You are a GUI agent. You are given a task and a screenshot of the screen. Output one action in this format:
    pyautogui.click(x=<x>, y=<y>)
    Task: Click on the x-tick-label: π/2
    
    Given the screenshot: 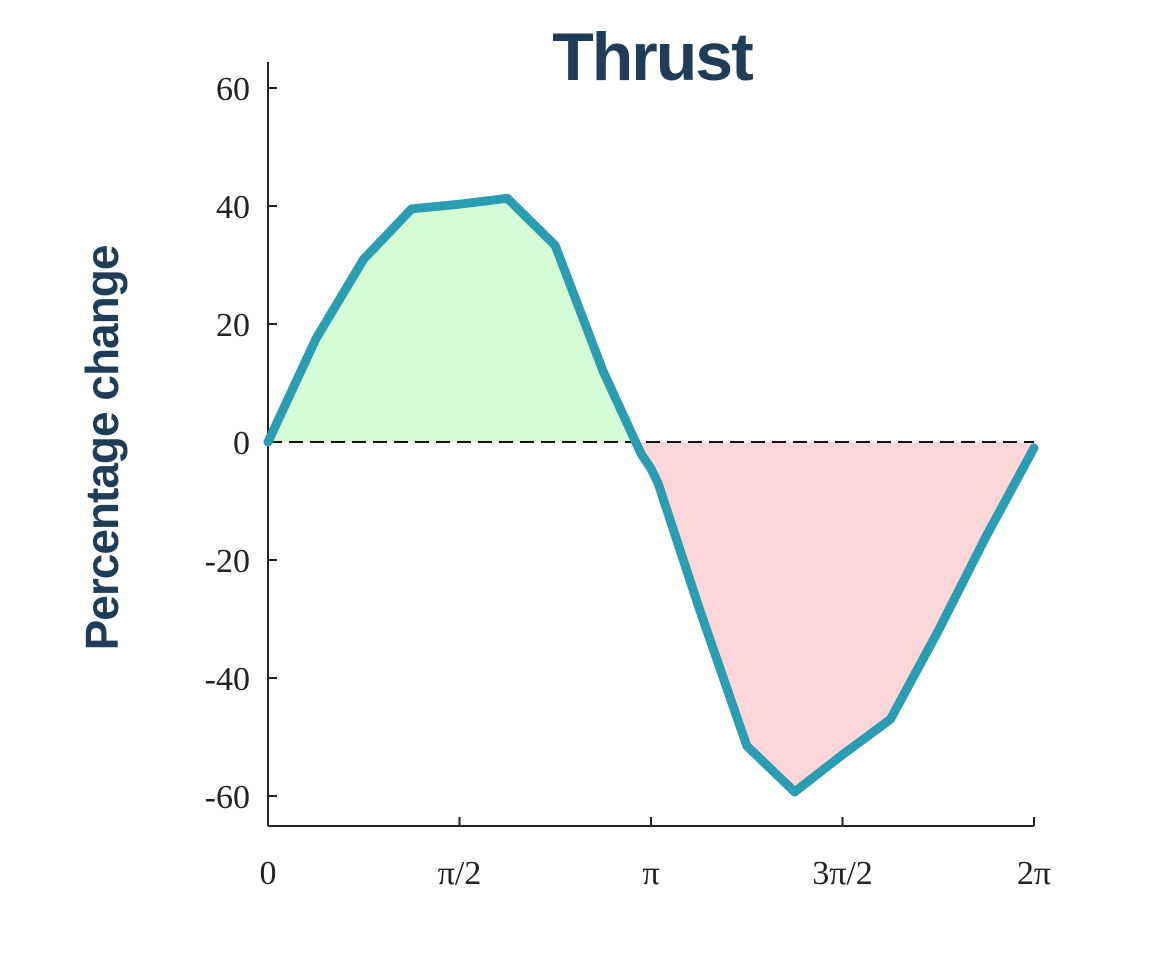 What is the action you would take?
    pyautogui.click(x=460, y=873)
    